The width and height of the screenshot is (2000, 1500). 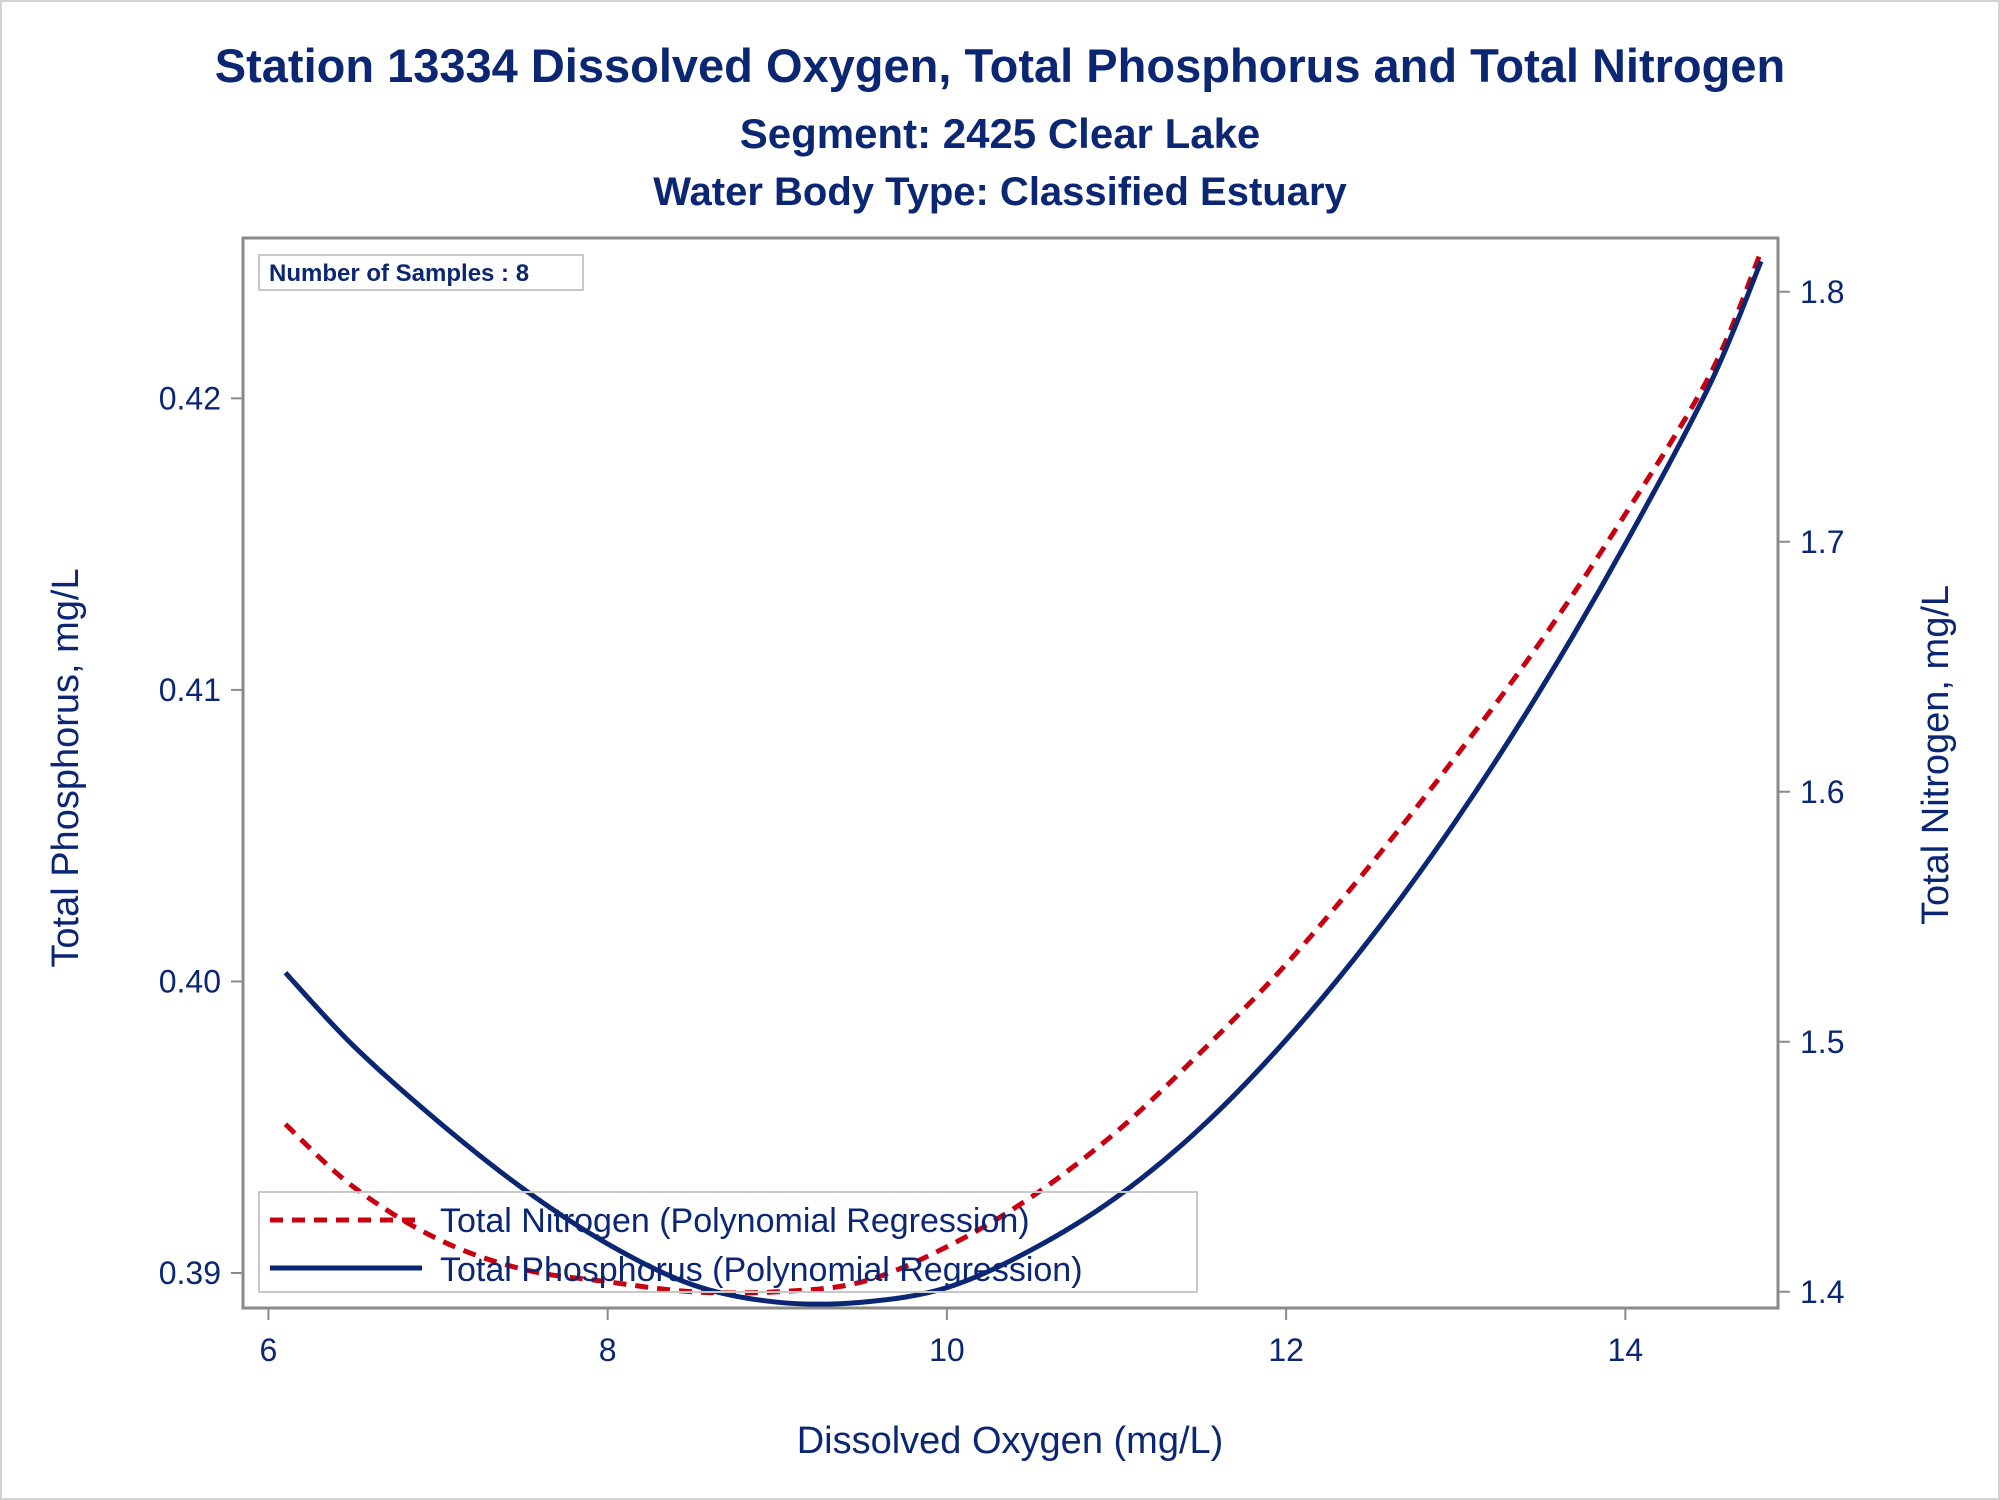 I want to click on y-tick-label: 0.40, so click(x=190, y=981).